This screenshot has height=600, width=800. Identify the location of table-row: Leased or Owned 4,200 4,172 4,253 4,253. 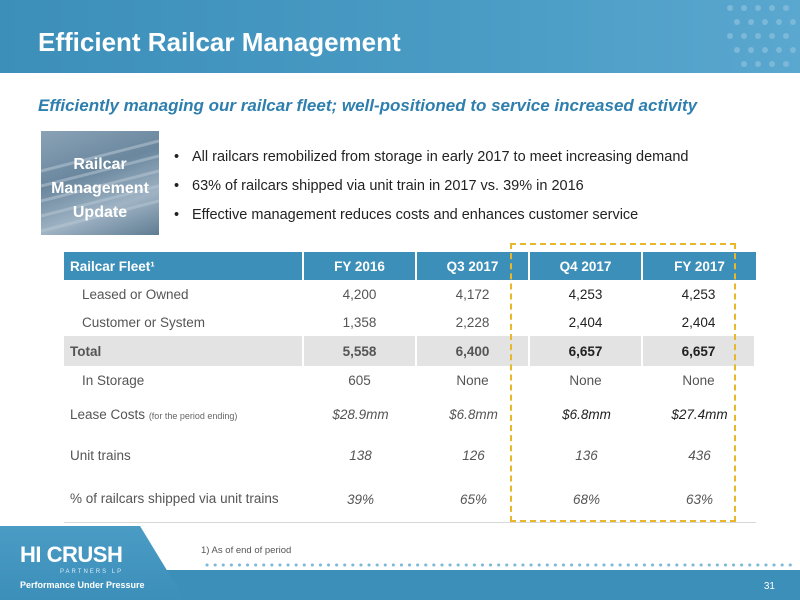
(410, 294).